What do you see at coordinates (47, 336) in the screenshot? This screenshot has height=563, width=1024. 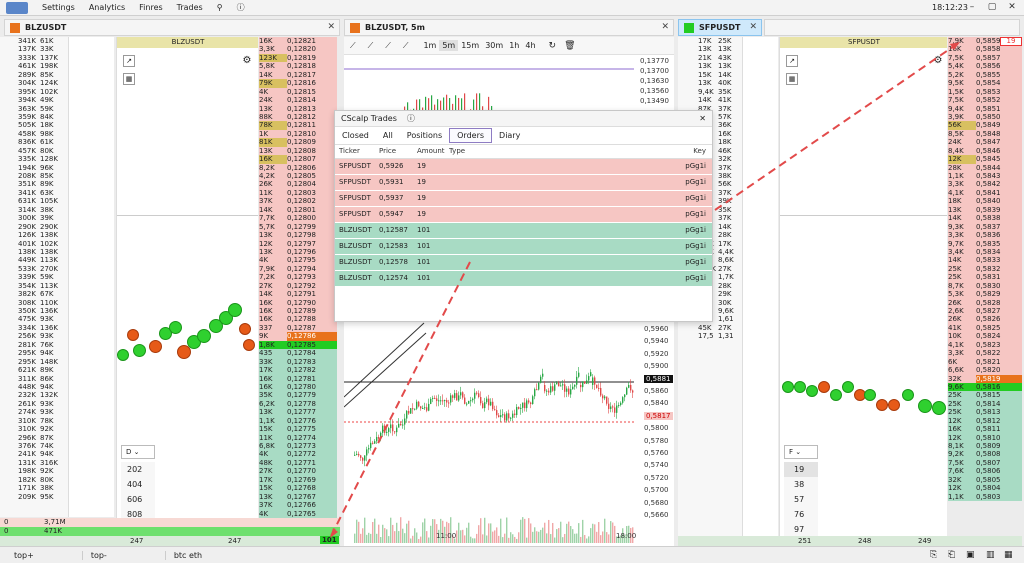 I see `volume-cell: 93K` at bounding box center [47, 336].